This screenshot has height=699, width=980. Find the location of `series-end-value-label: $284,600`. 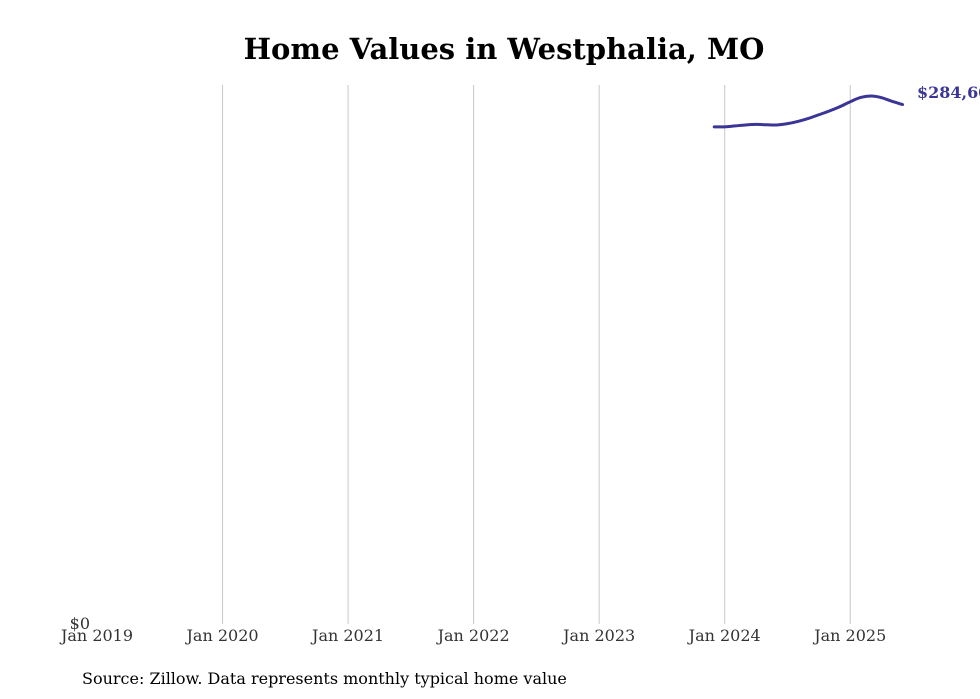

series-end-value-label: $284,600 is located at coordinates (948, 92).